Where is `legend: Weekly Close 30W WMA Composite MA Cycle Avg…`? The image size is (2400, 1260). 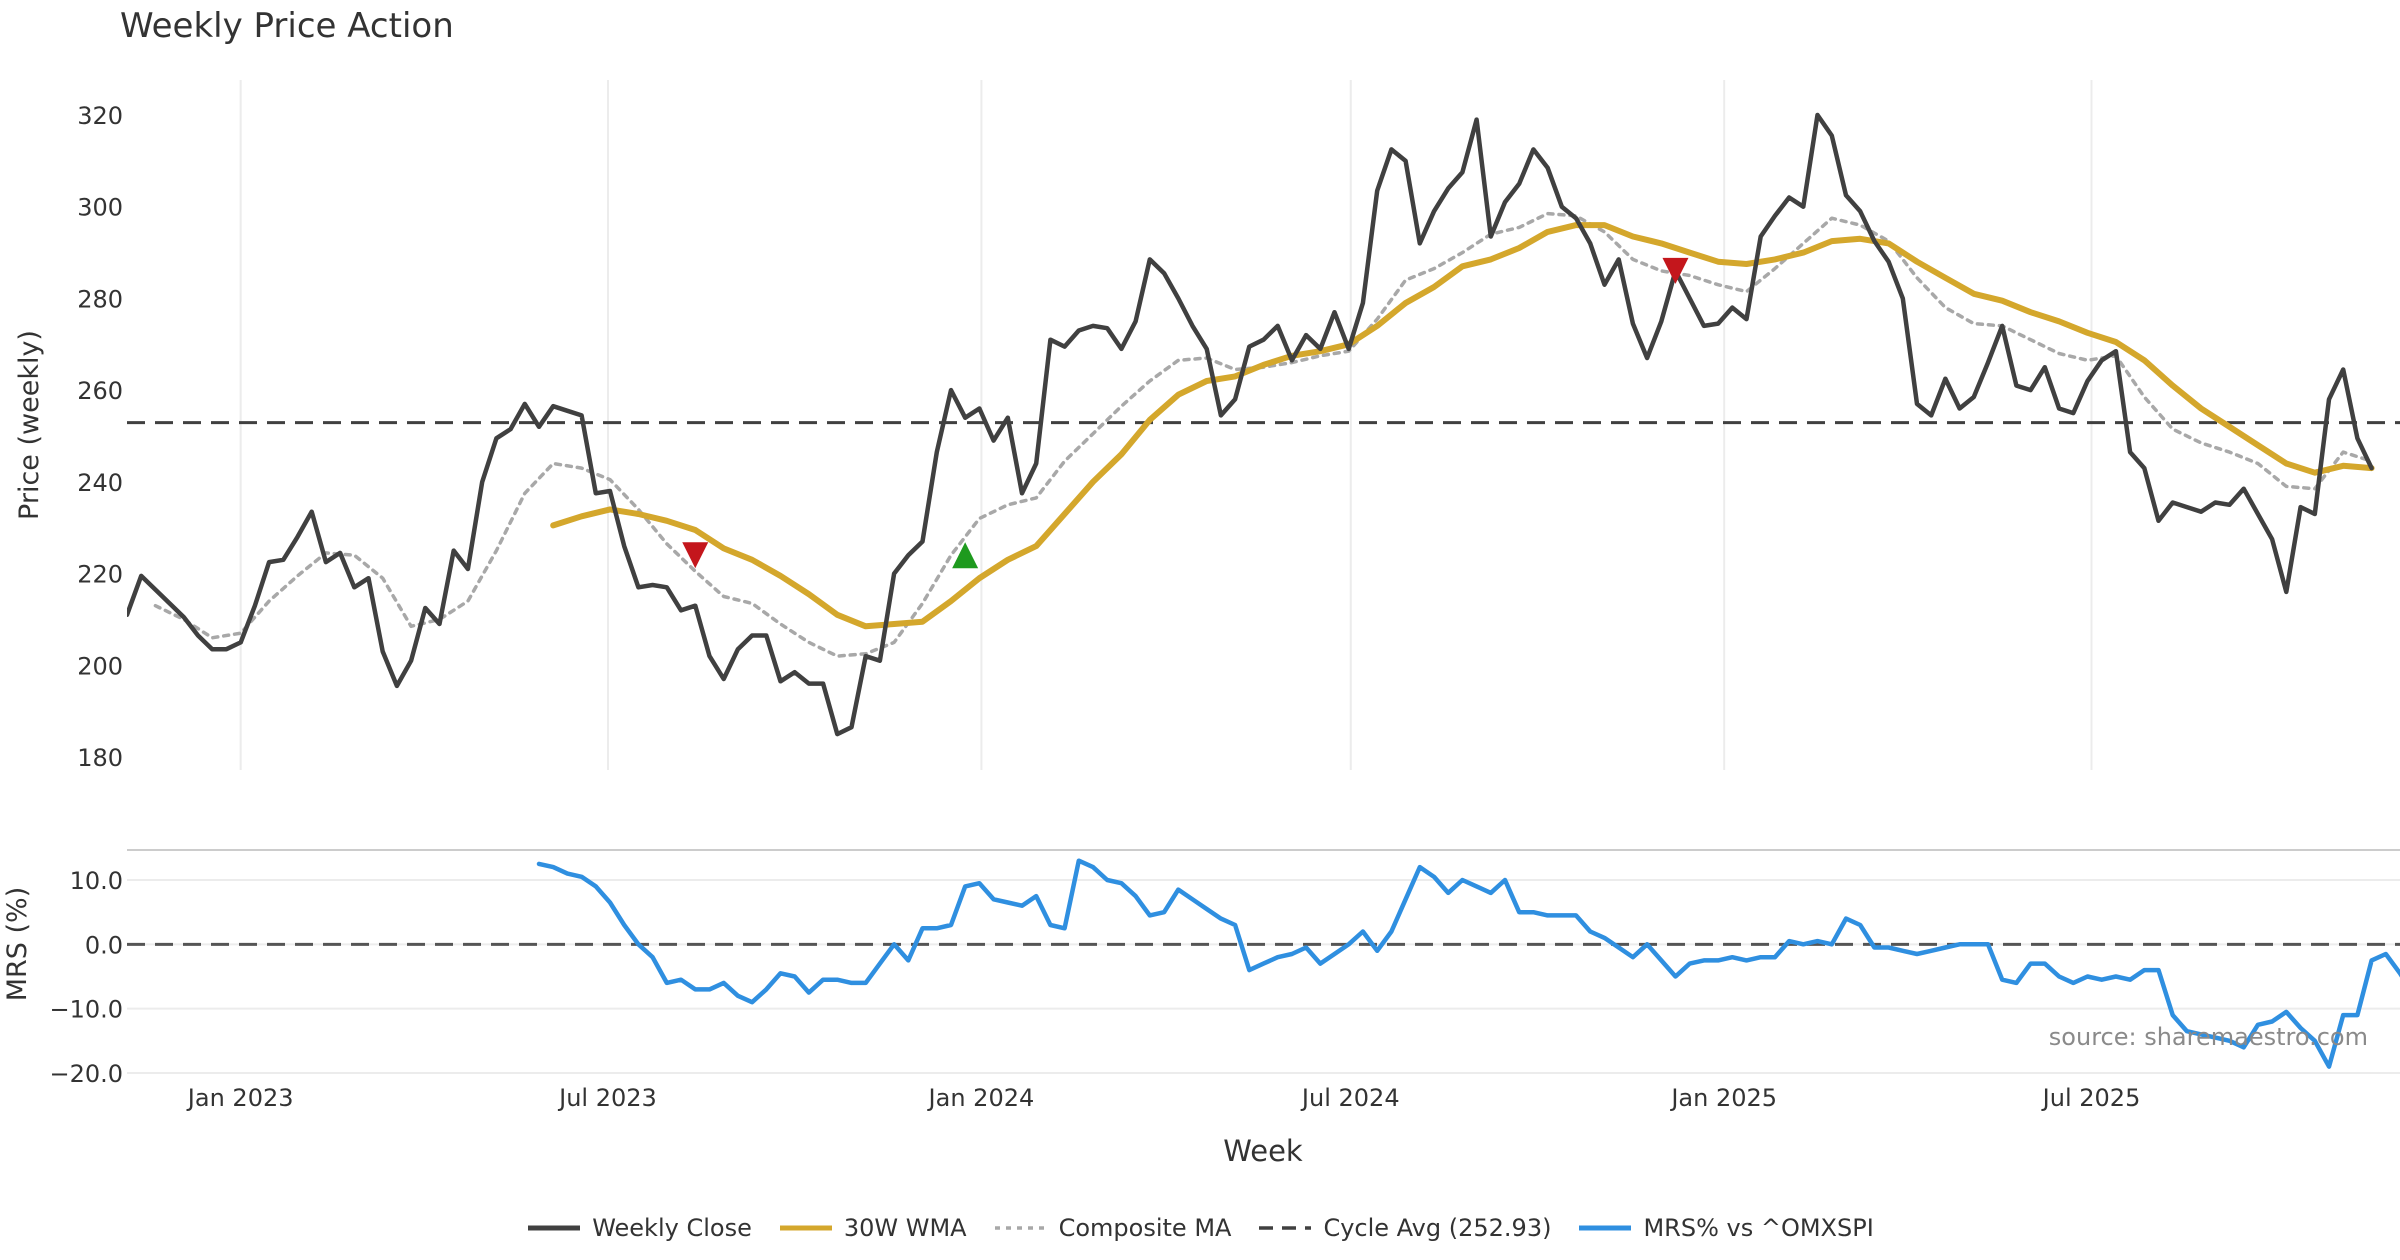
legend: Weekly Close 30W WMA Composite MA Cycle Avg… is located at coordinates (1200, 1228).